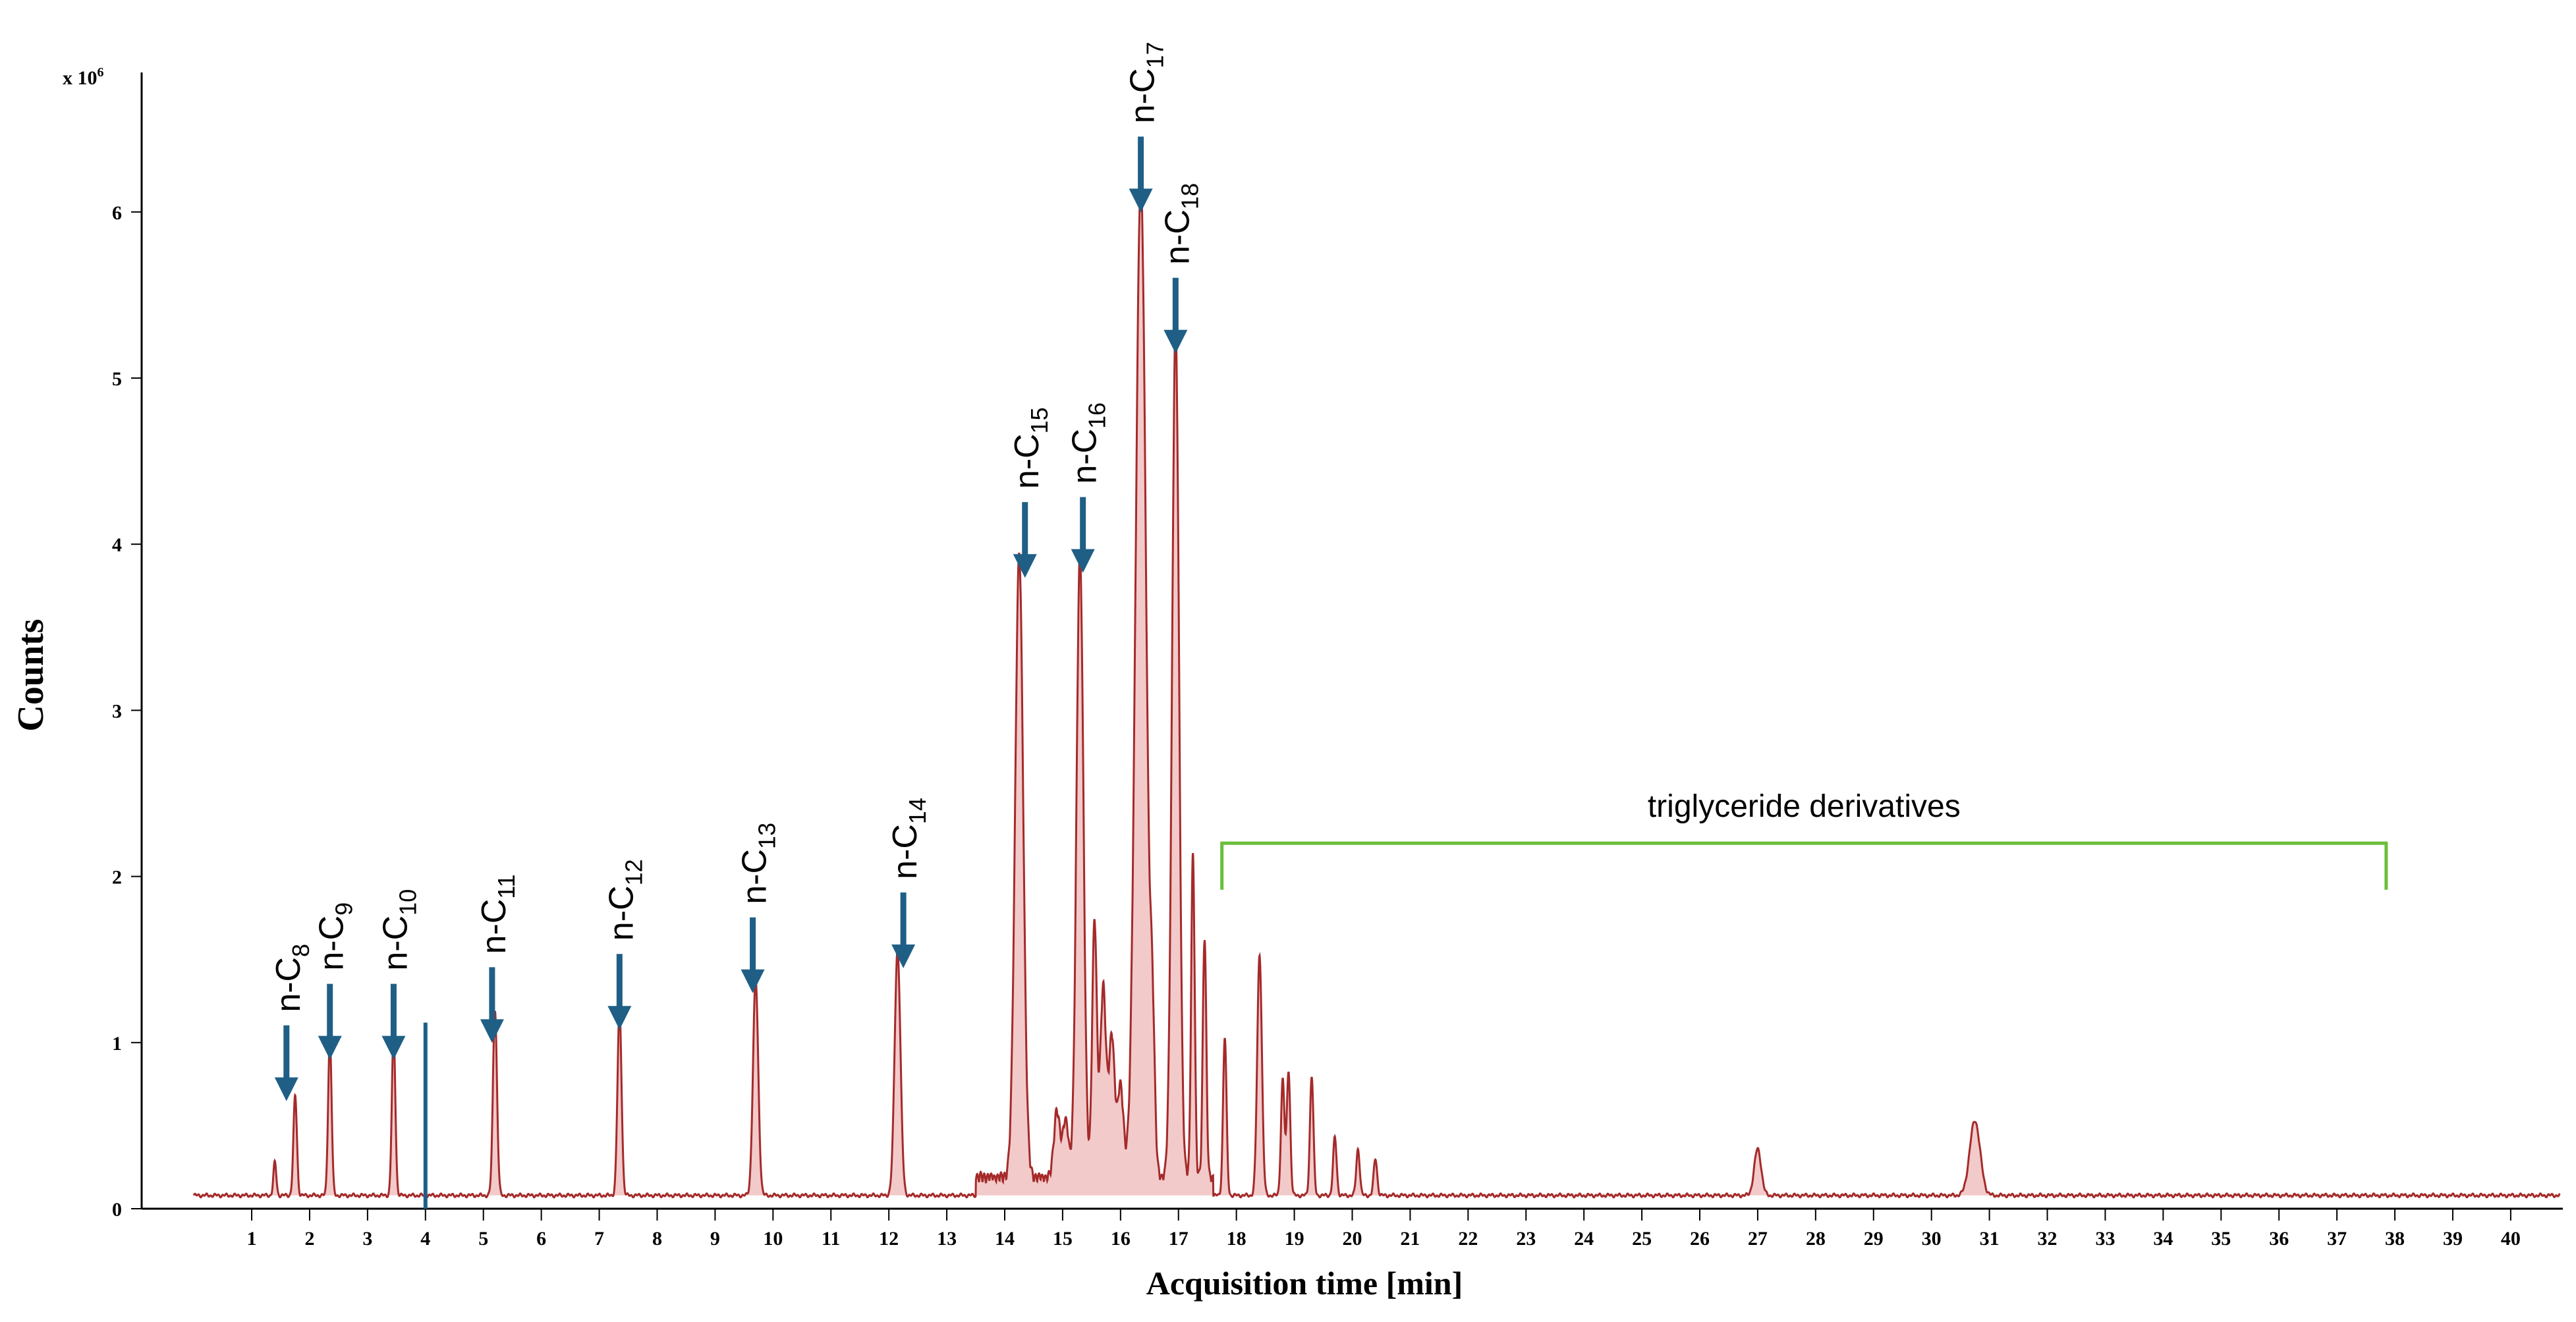 This screenshot has height=1322, width=2576. What do you see at coordinates (1097, 415) in the screenshot?
I see `annotation-label-subscript: 16` at bounding box center [1097, 415].